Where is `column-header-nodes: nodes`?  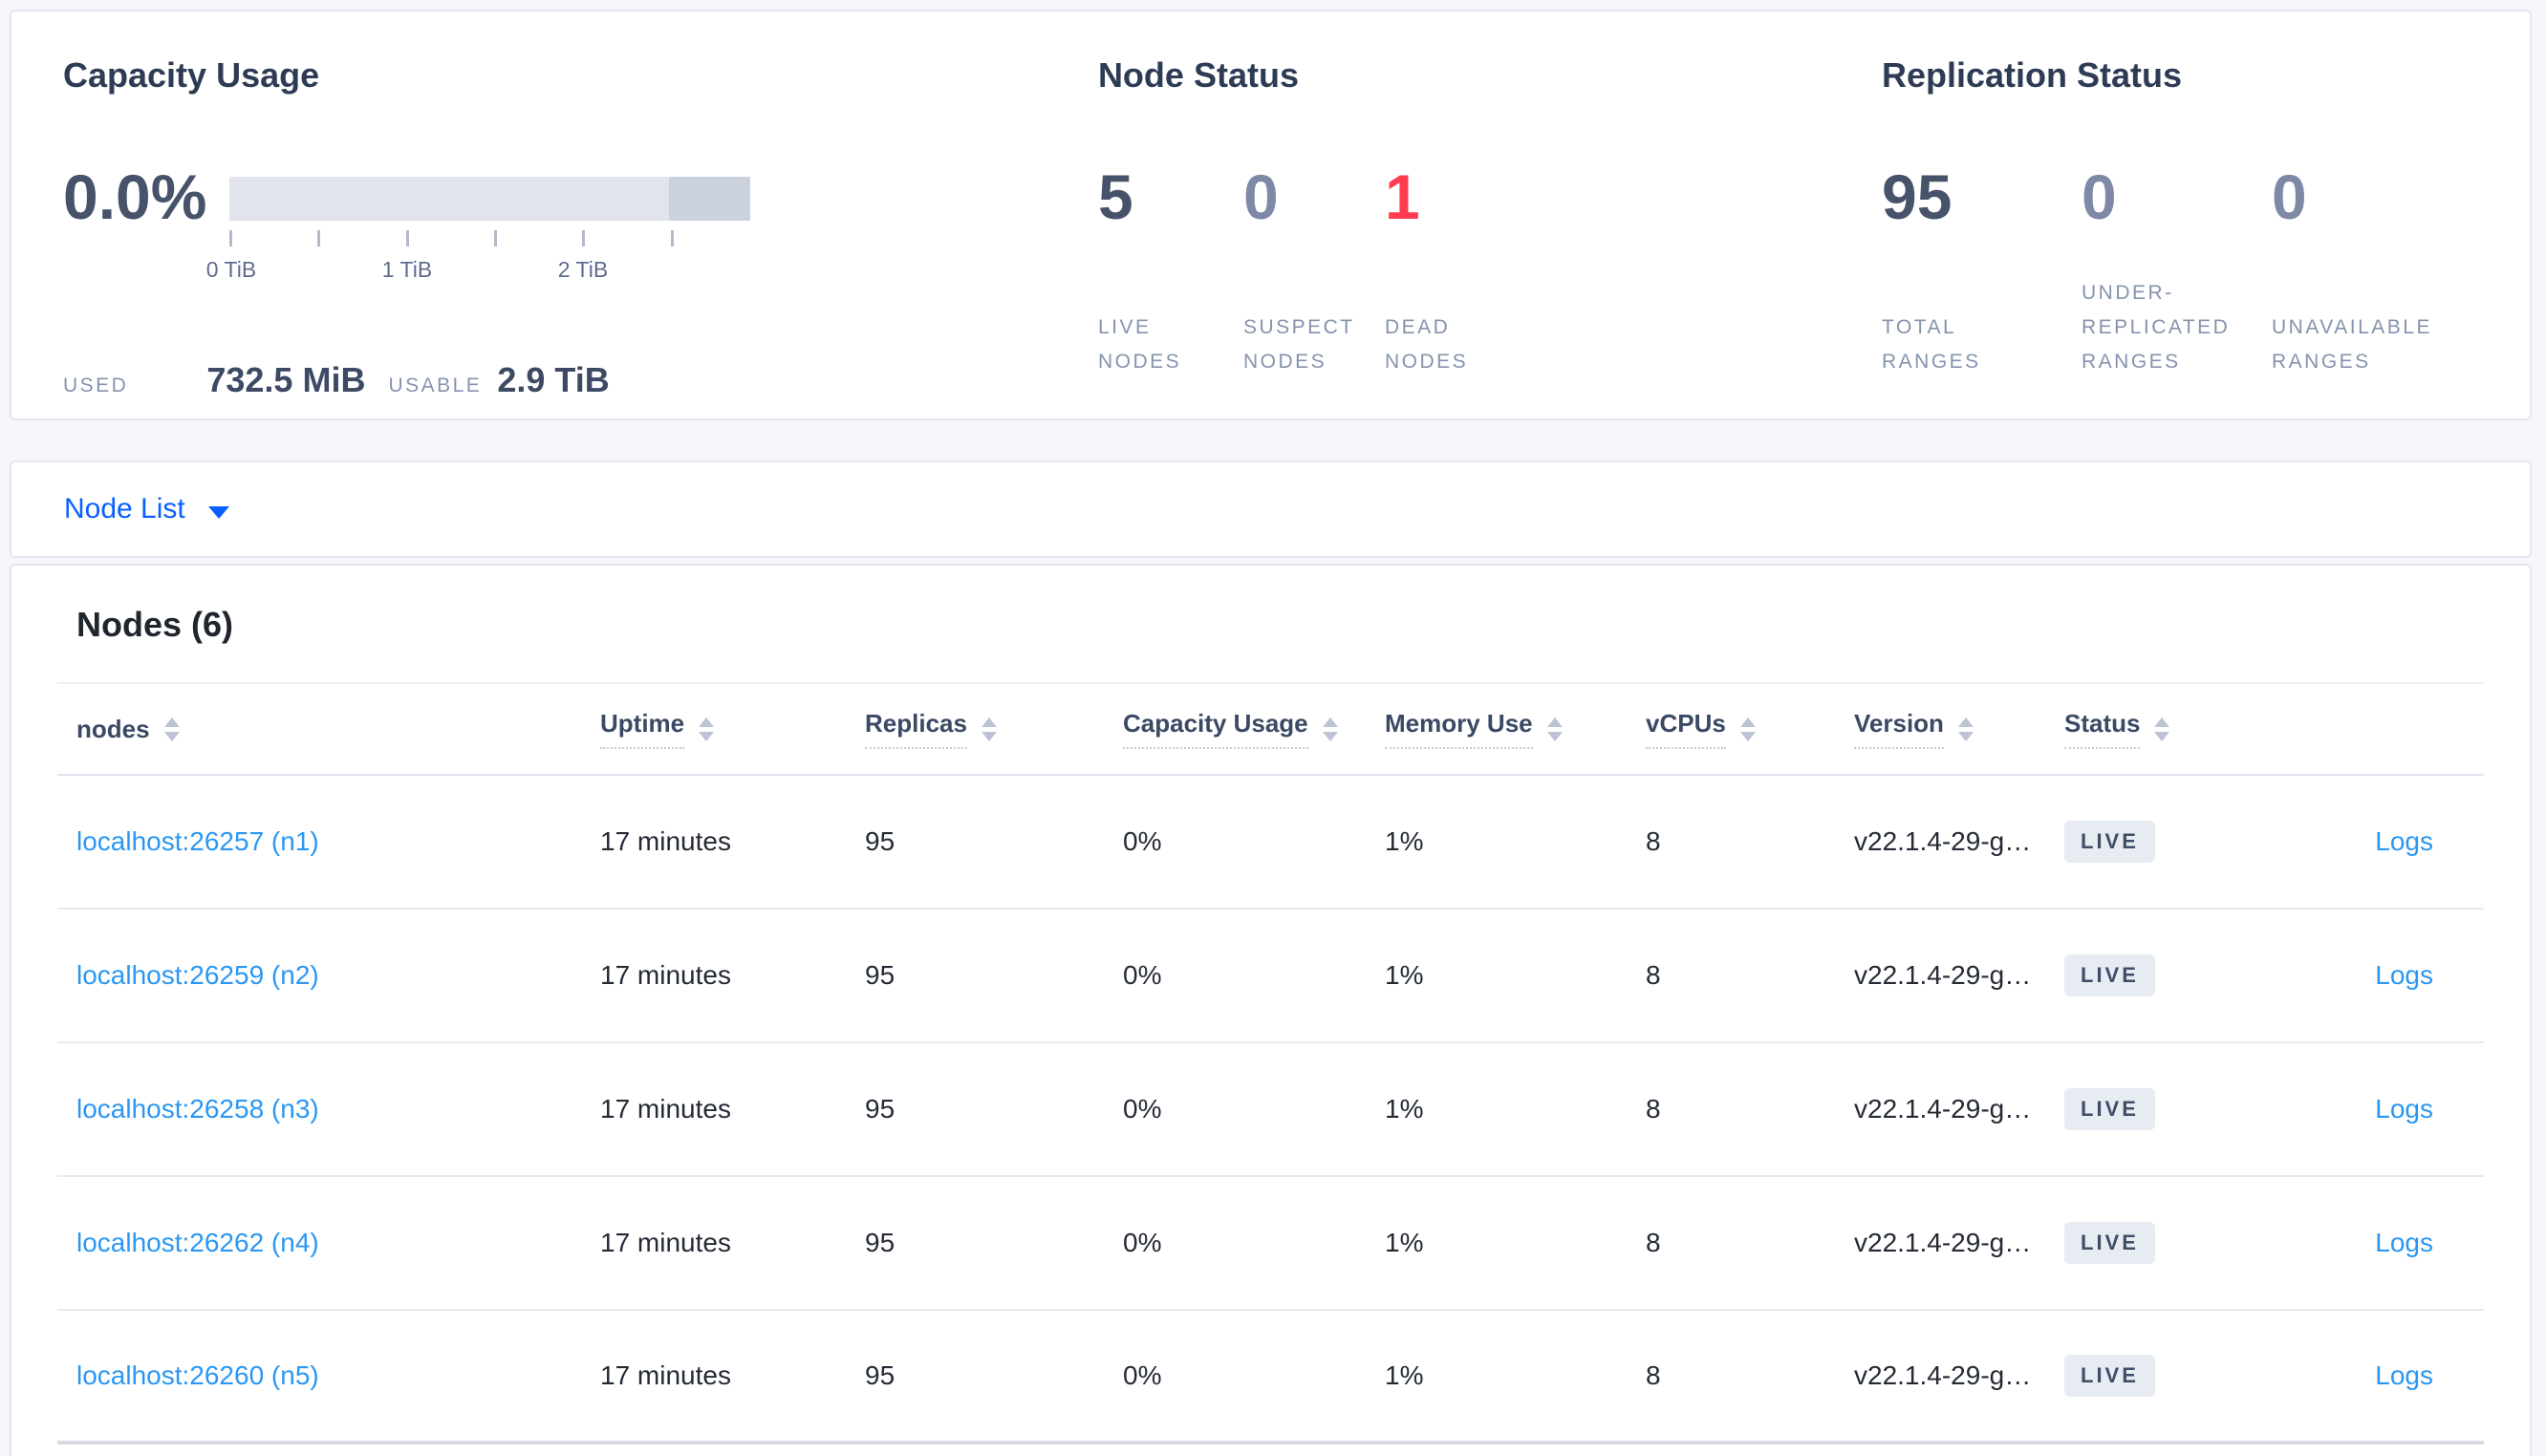
column-header-nodes: nodes is located at coordinates (328, 729).